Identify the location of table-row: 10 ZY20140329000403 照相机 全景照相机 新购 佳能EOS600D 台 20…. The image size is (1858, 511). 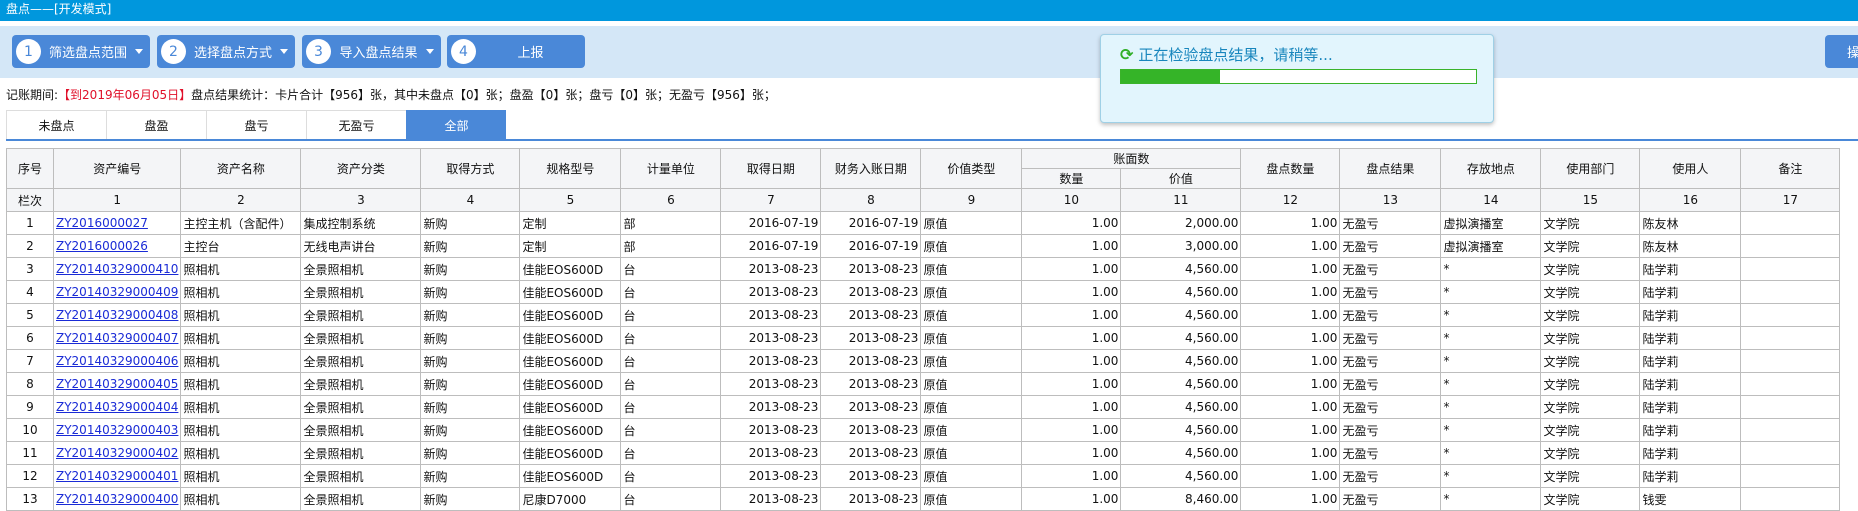
(923, 430).